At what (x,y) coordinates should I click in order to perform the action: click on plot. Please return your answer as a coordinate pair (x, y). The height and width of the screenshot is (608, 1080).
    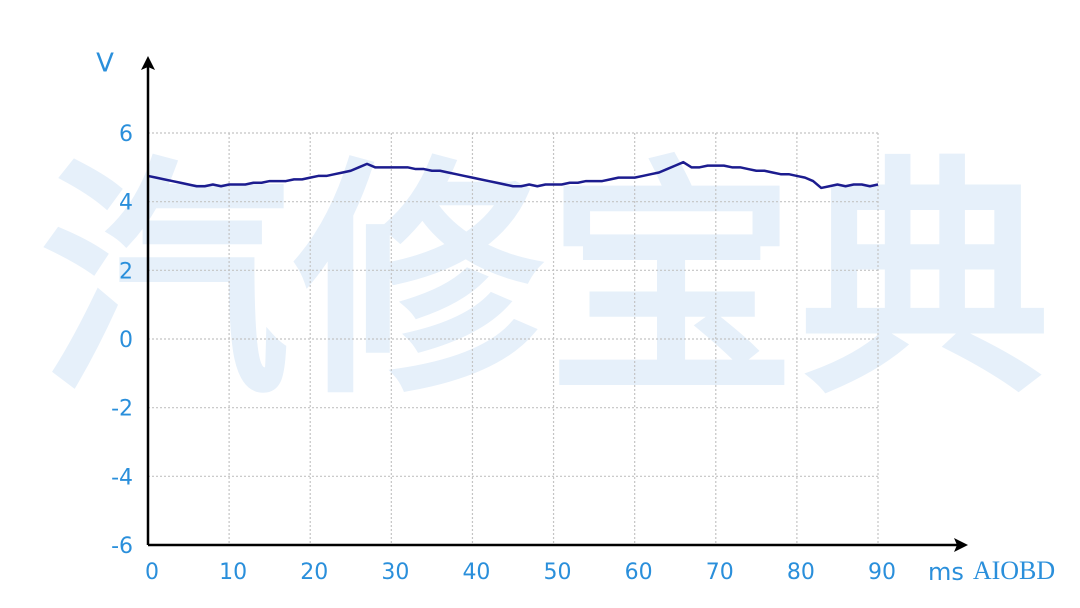
    Looking at the image, I should click on (513, 175).